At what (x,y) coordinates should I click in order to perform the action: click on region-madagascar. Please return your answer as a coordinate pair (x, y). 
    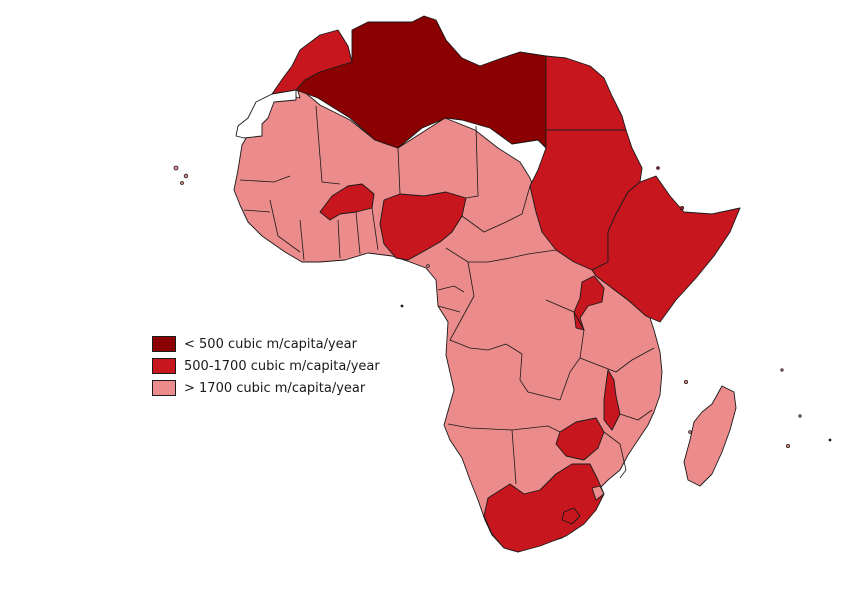
    Looking at the image, I should click on (710, 436).